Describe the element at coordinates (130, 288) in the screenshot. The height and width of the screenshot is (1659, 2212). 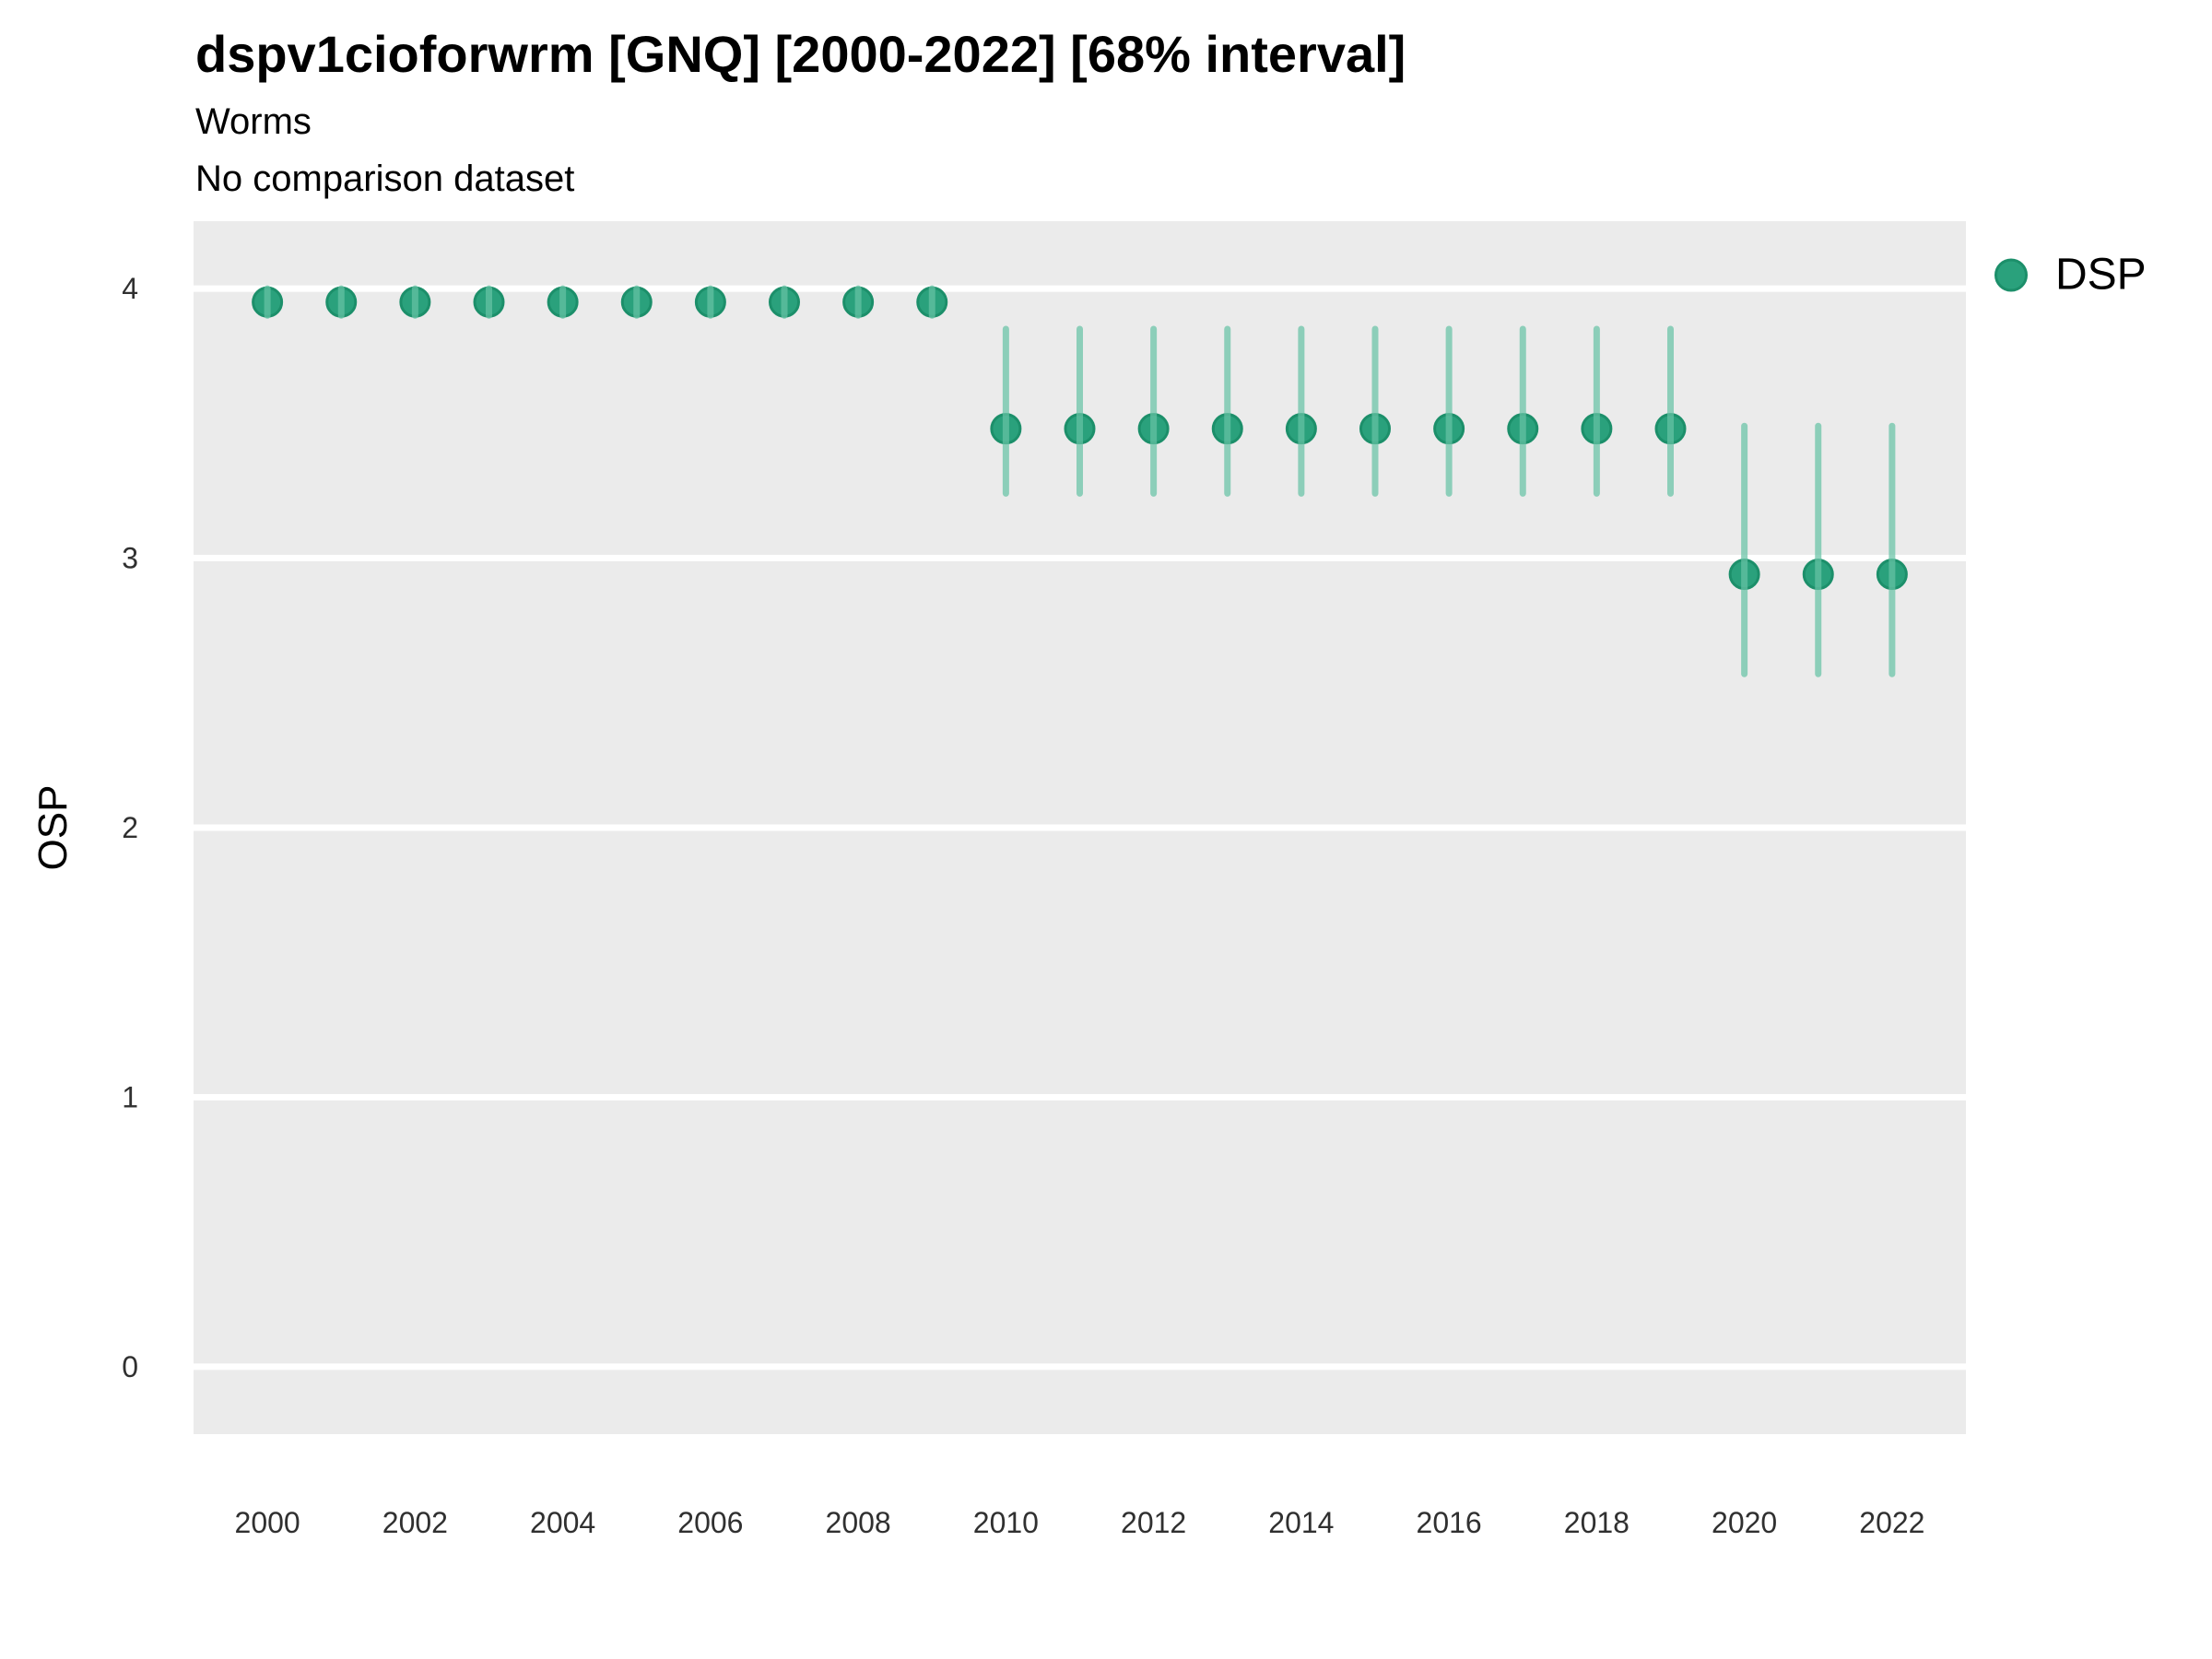
I see `y-tick-label-4: 4` at that location.